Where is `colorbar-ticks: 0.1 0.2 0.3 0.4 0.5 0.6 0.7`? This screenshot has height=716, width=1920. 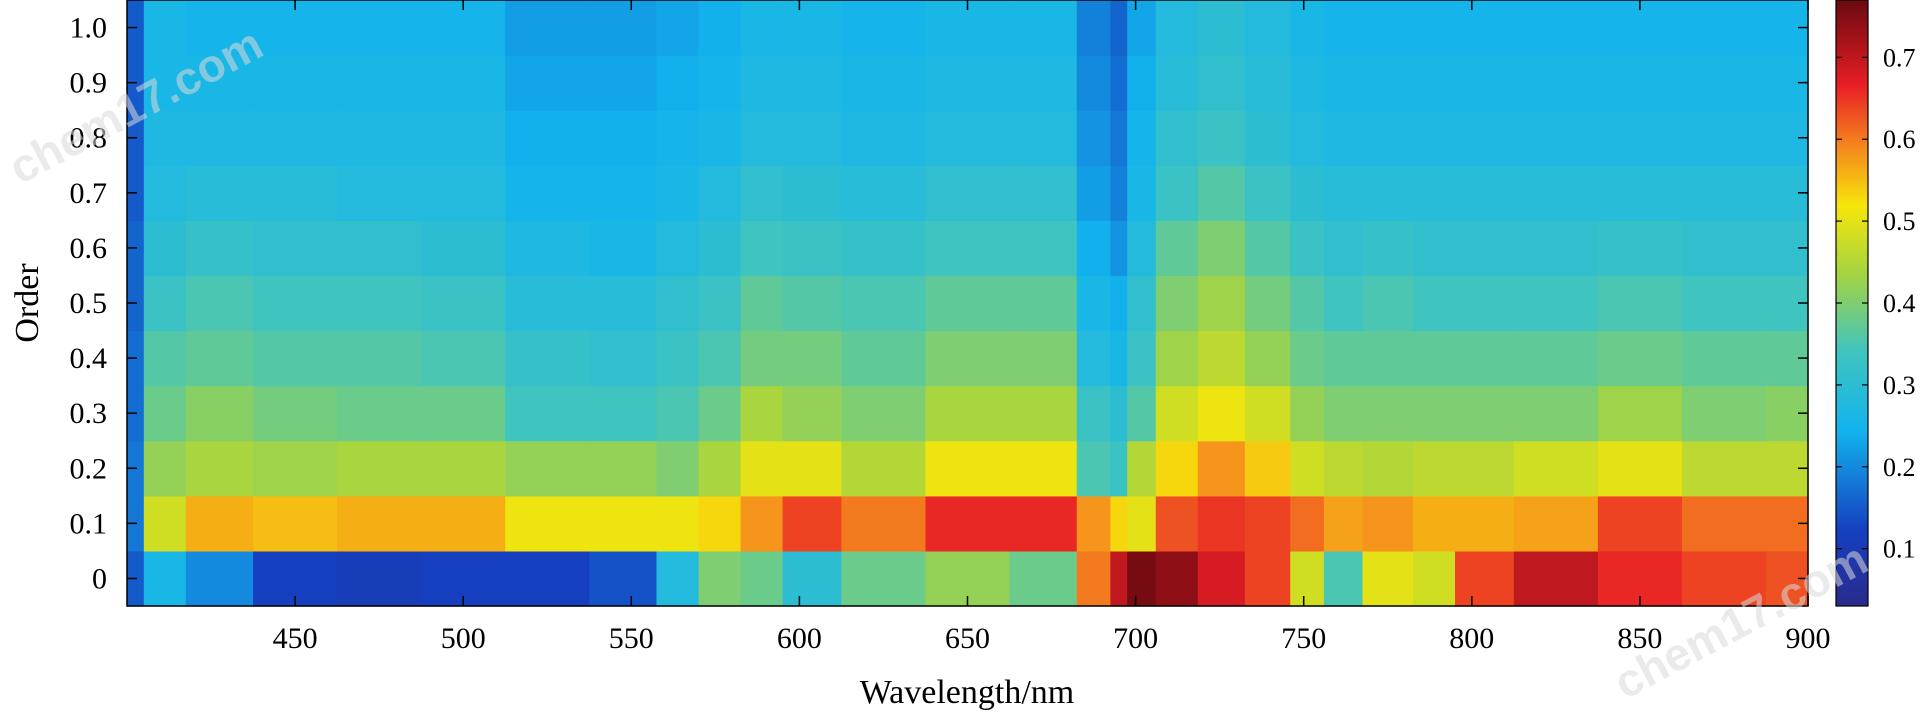 colorbar-ticks: 0.1 0.2 0.3 0.4 0.5 0.6 0.7 is located at coordinates (1876, 303).